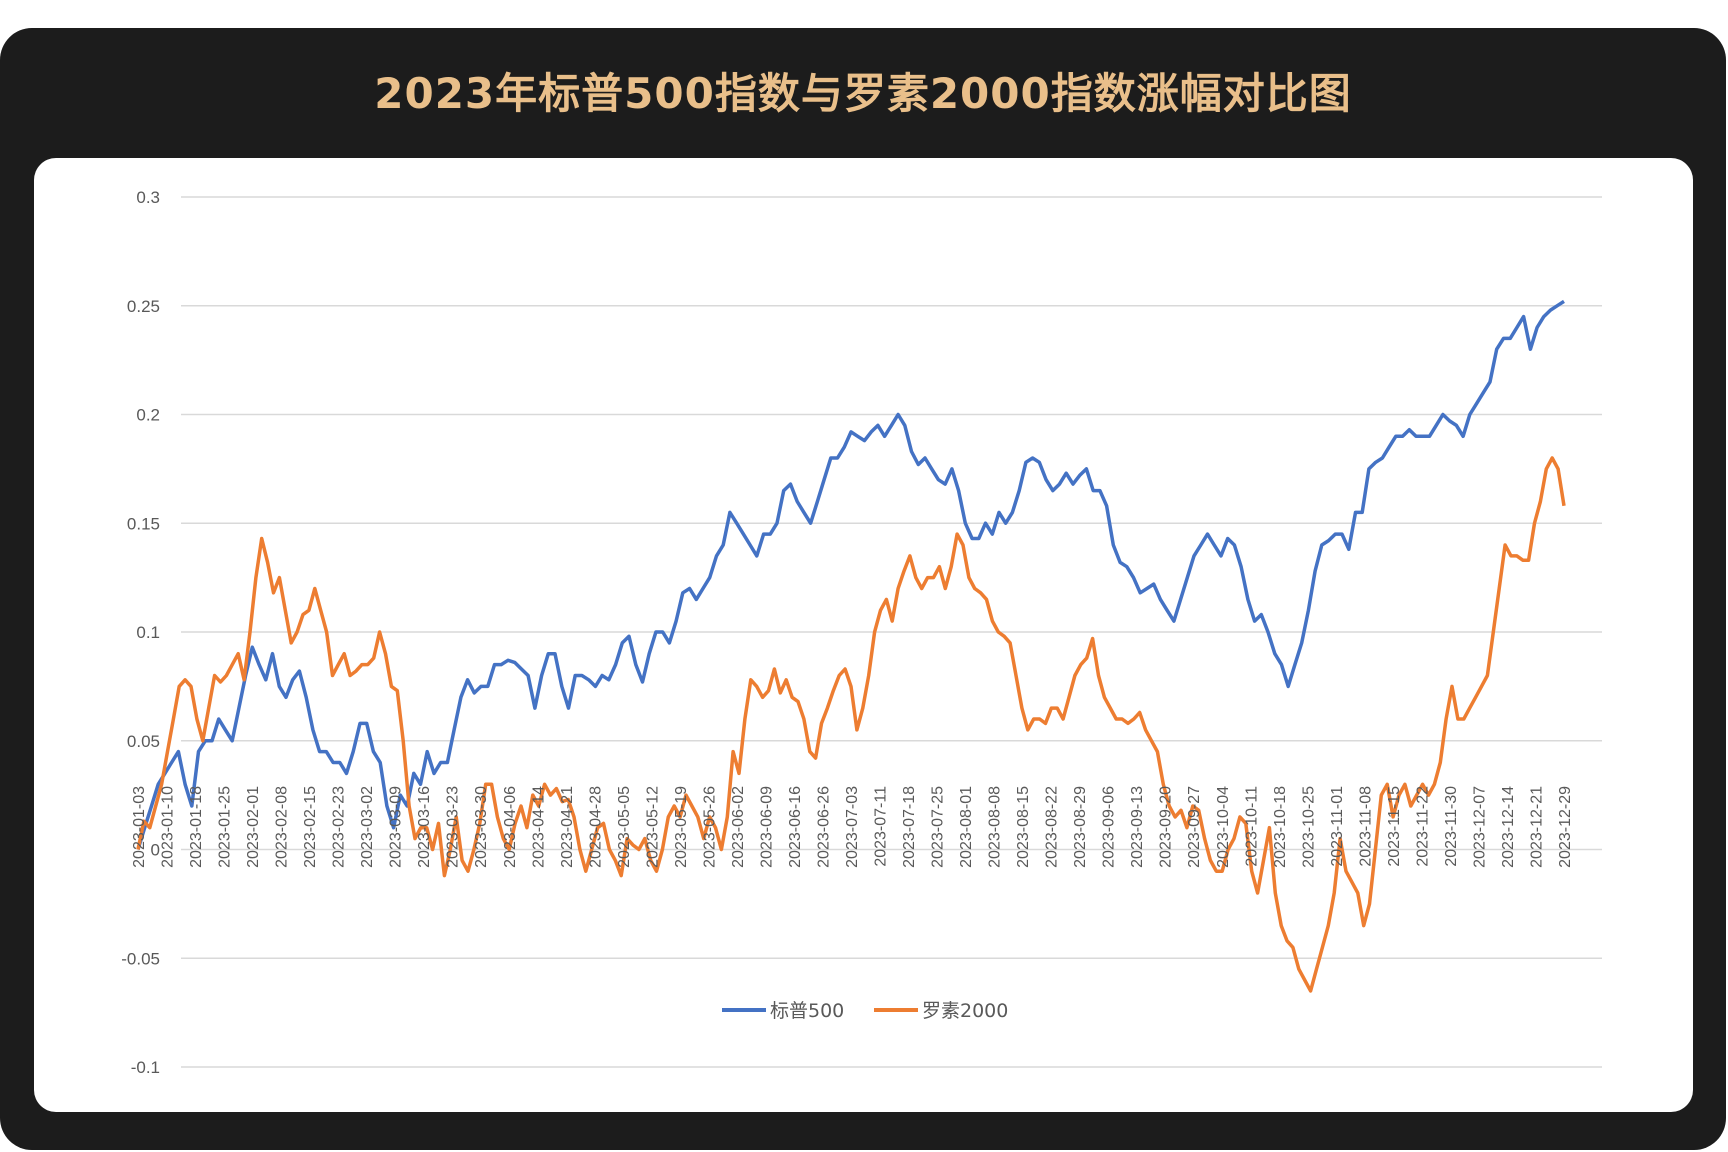 This screenshot has width=1728, height=1152. Describe the element at coordinates (624, 827) in the screenshot. I see `x-tick-label: 2023-05-05` at that location.